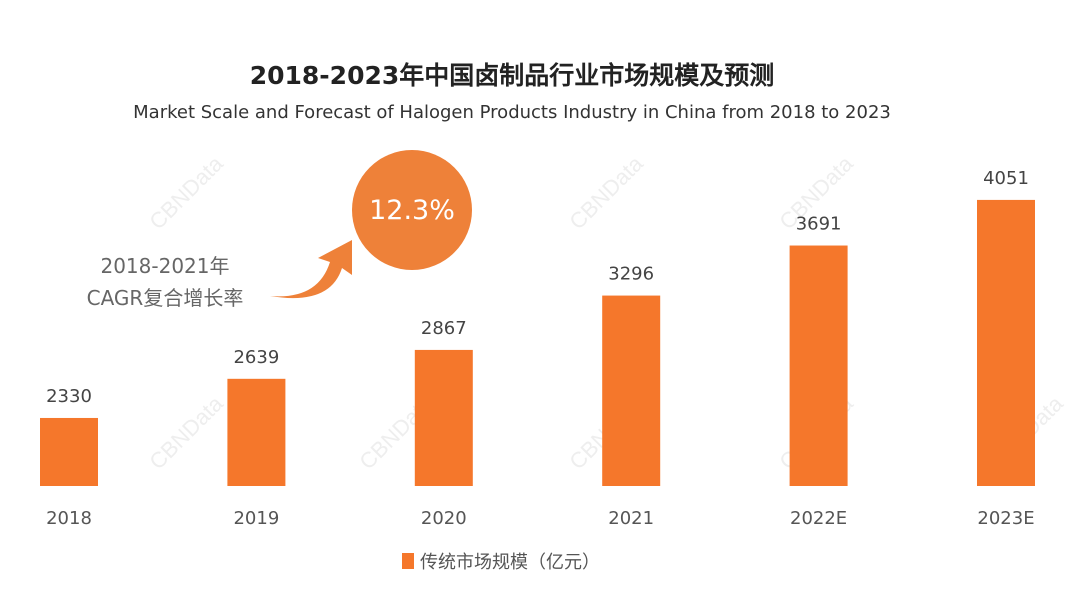 This screenshot has height=597, width=1080. Describe the element at coordinates (165, 266) in the screenshot. I see `cagr-label-line1: 2018-2021年` at that location.